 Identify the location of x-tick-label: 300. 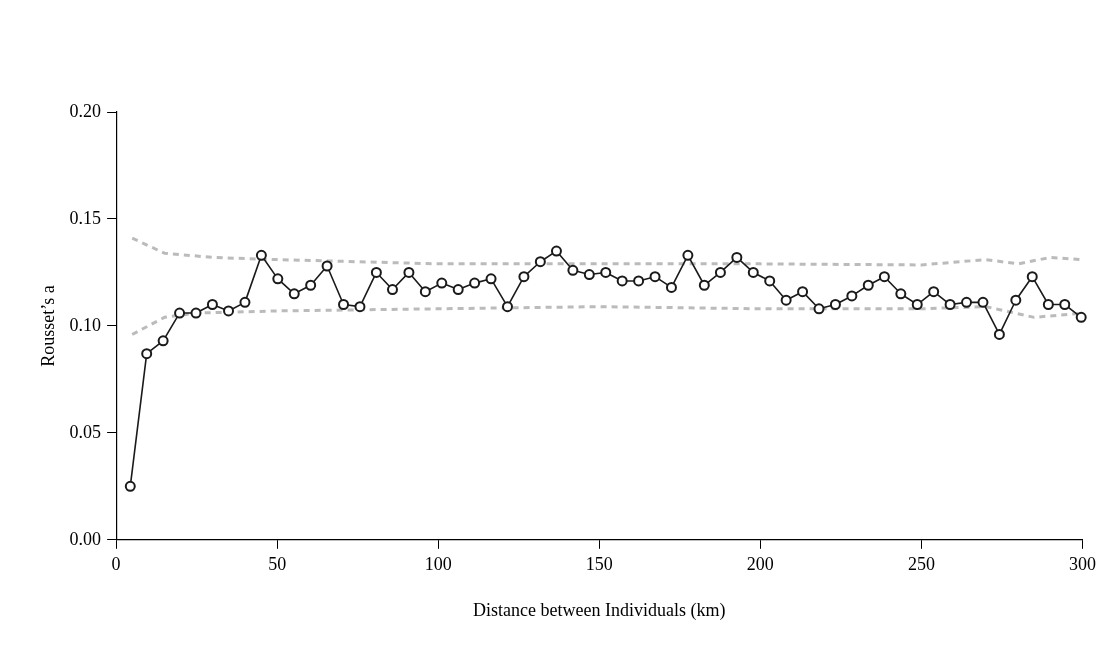
(1082, 564).